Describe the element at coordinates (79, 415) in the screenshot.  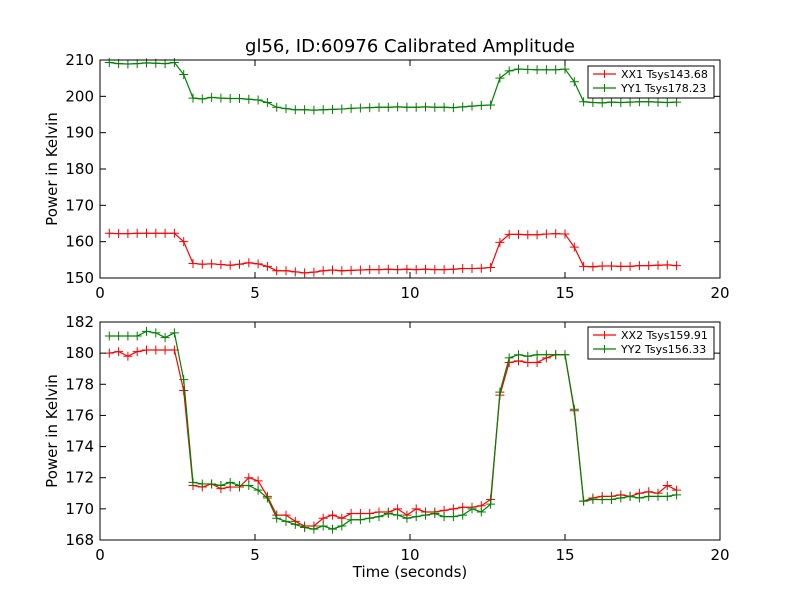
I see `chart2-ytick-label: 176` at that location.